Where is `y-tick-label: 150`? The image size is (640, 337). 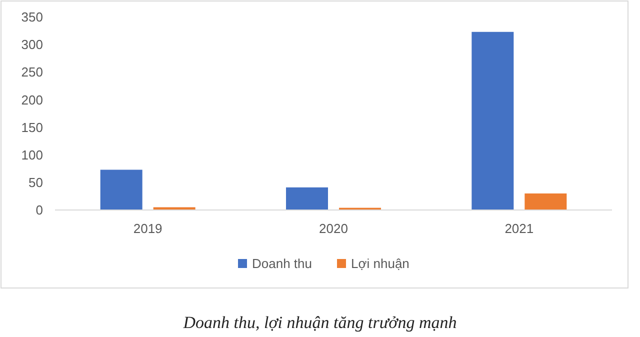 y-tick-label: 150 is located at coordinates (32, 127).